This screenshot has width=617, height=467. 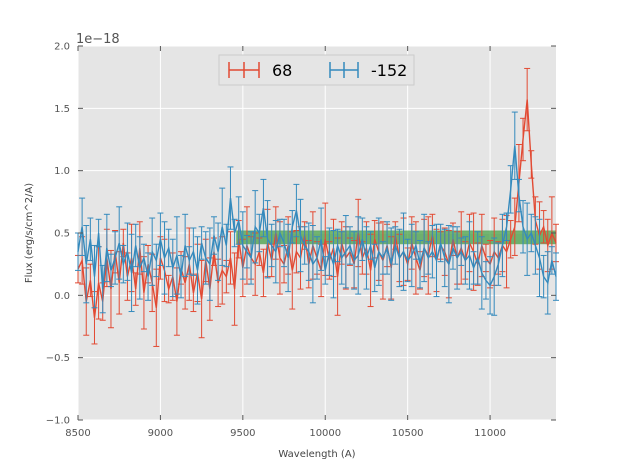 I want to click on x-tick-label: 8500, so click(x=77, y=433).